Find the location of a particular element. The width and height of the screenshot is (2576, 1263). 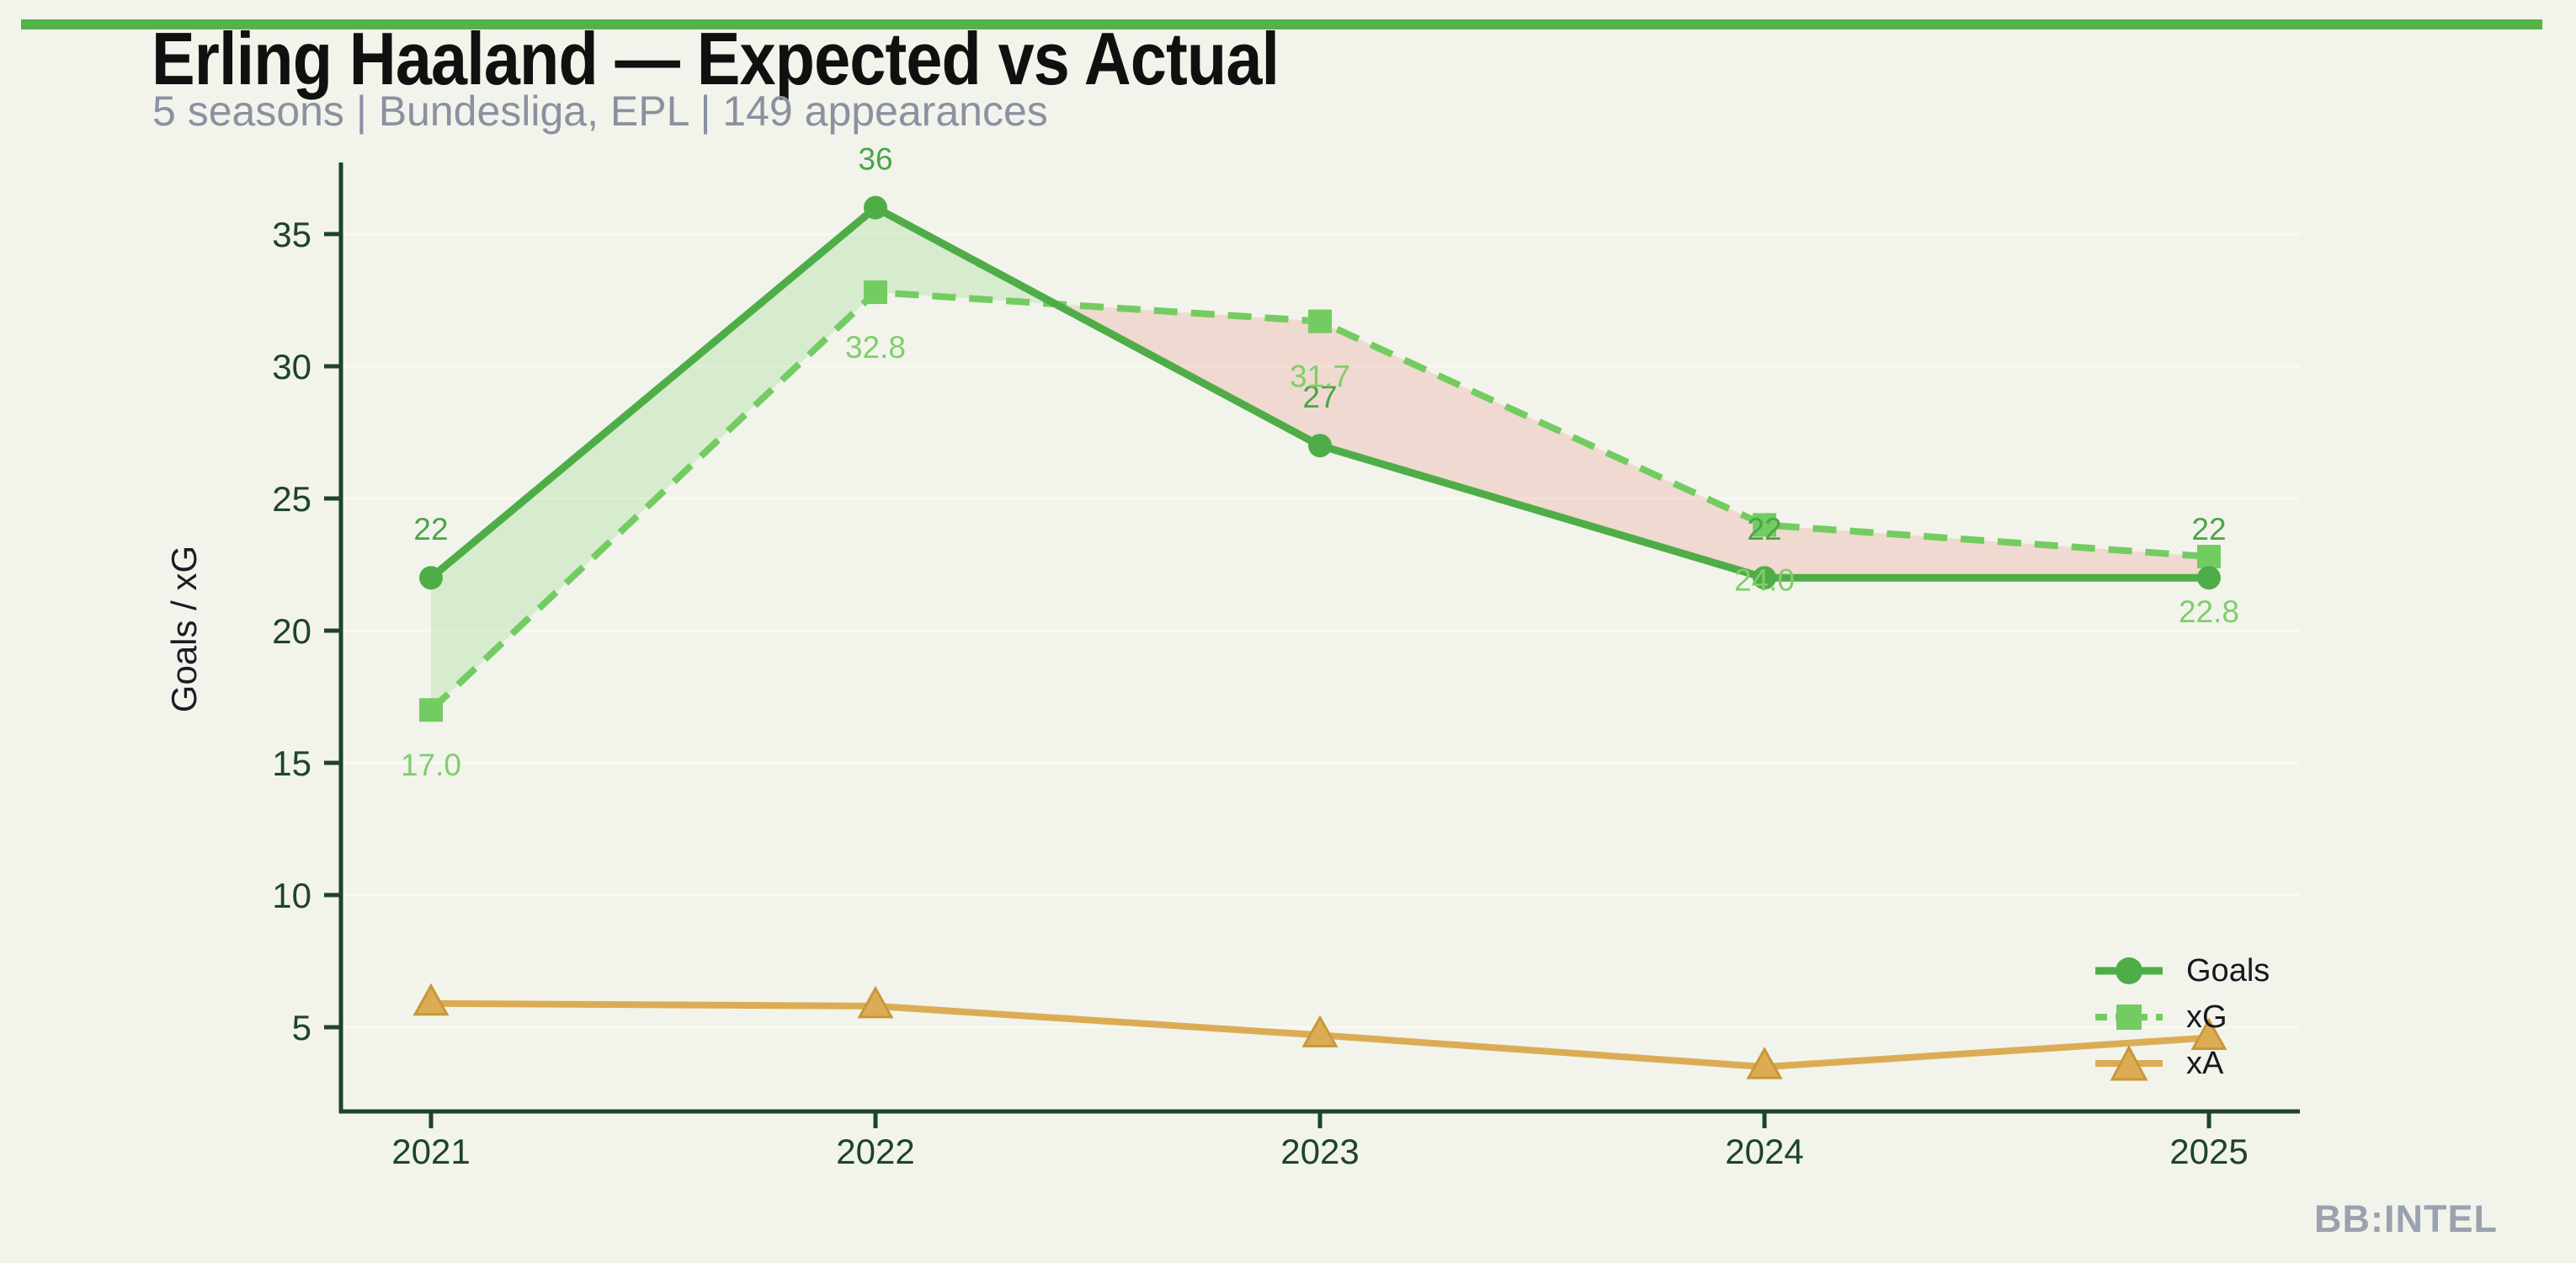

watermark: BB:INTEL is located at coordinates (2406, 1218).